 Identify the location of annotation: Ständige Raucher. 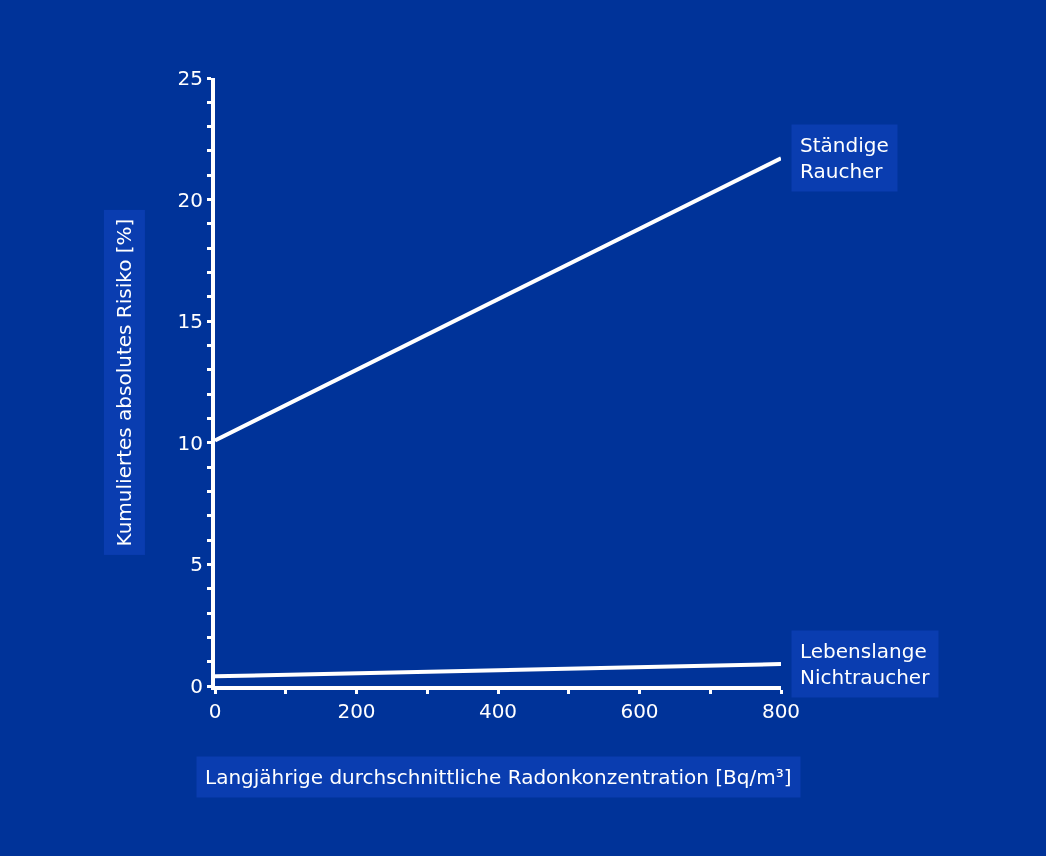
(844, 158).